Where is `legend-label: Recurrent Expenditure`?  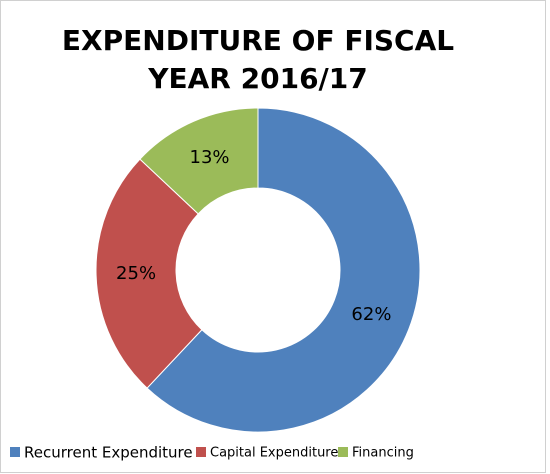 legend-label: Recurrent Expenditure is located at coordinates (108, 453).